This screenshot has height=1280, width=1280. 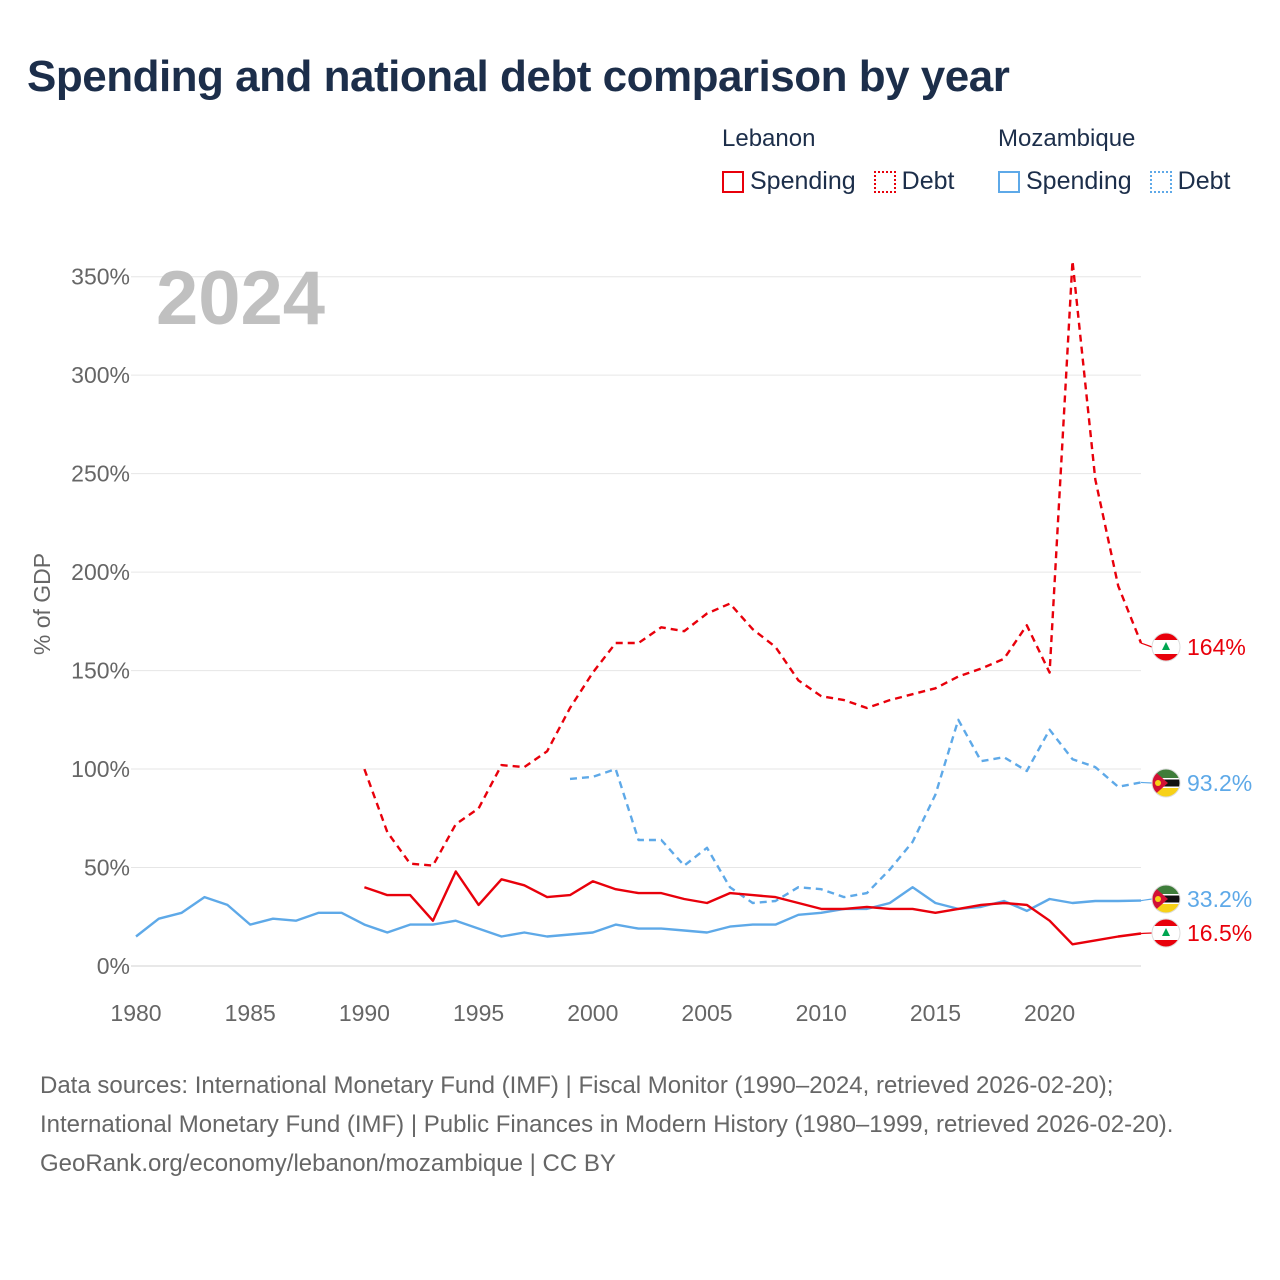 I want to click on x-tick-label: 1980, so click(x=135, y=1013).